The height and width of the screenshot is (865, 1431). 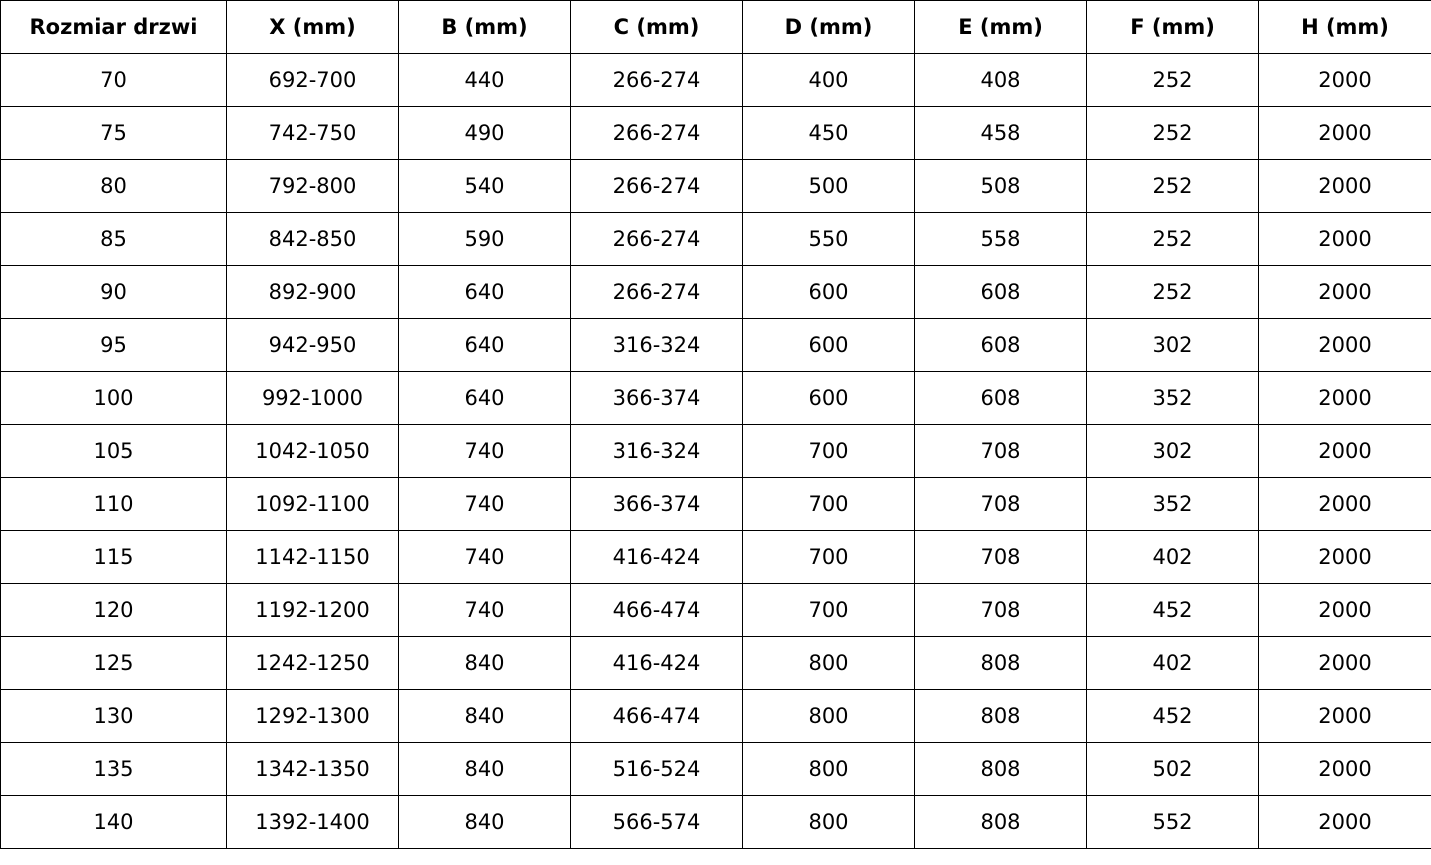 I want to click on table-row: 105 1042-1050 740 316-324 700 708 302 2000, so click(x=715, y=451).